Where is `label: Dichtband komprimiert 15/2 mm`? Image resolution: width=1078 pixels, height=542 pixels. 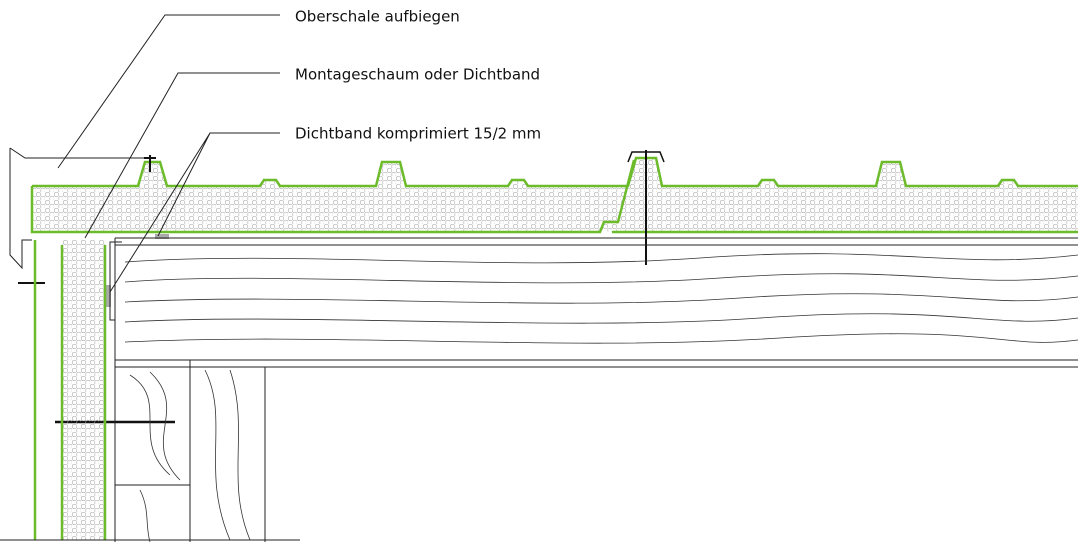 label: Dichtband komprimiert 15/2 mm is located at coordinates (418, 134).